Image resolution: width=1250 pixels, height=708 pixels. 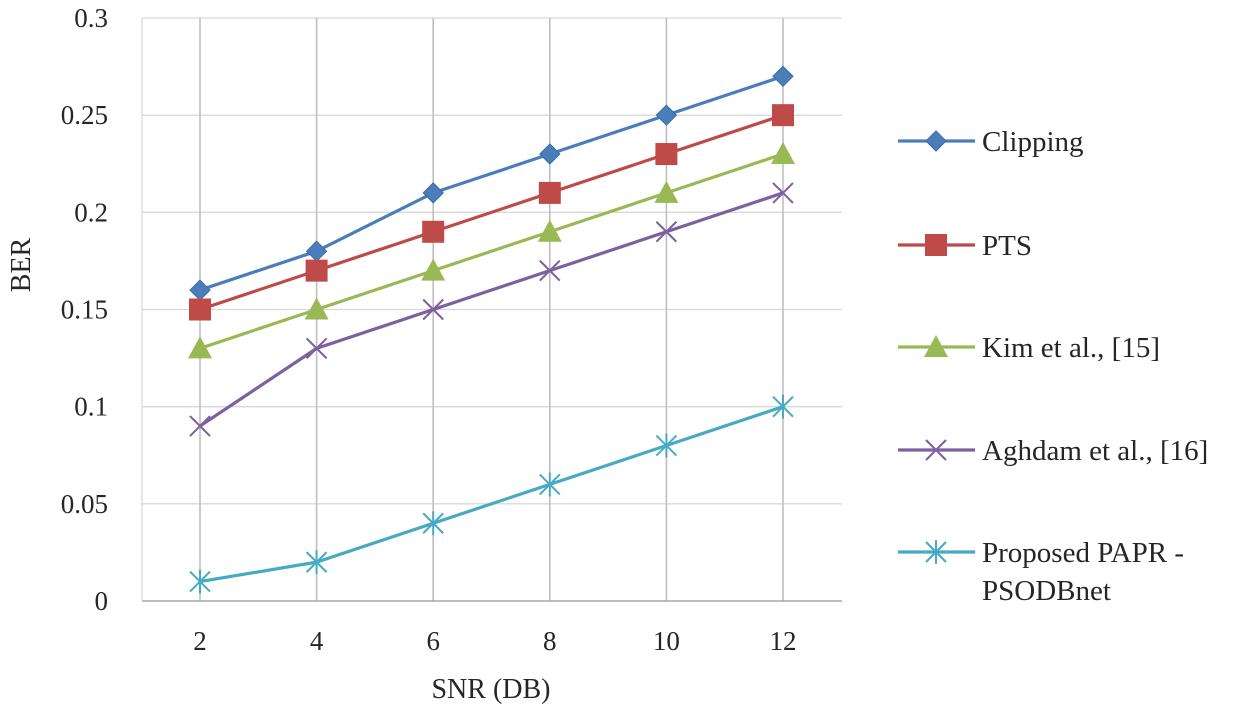 What do you see at coordinates (1083, 572) in the screenshot?
I see `legend-label: Proposed PAPR -PSODBnet` at bounding box center [1083, 572].